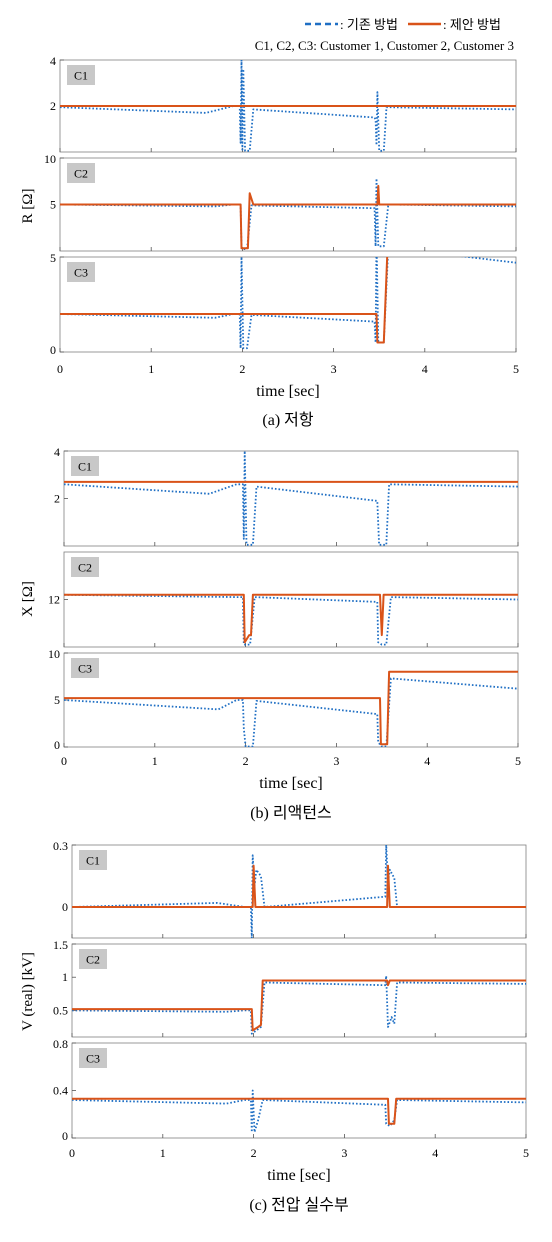 The image size is (552, 1242). Describe the element at coordinates (65, 977) in the screenshot. I see `y-tick-label: 1` at that location.